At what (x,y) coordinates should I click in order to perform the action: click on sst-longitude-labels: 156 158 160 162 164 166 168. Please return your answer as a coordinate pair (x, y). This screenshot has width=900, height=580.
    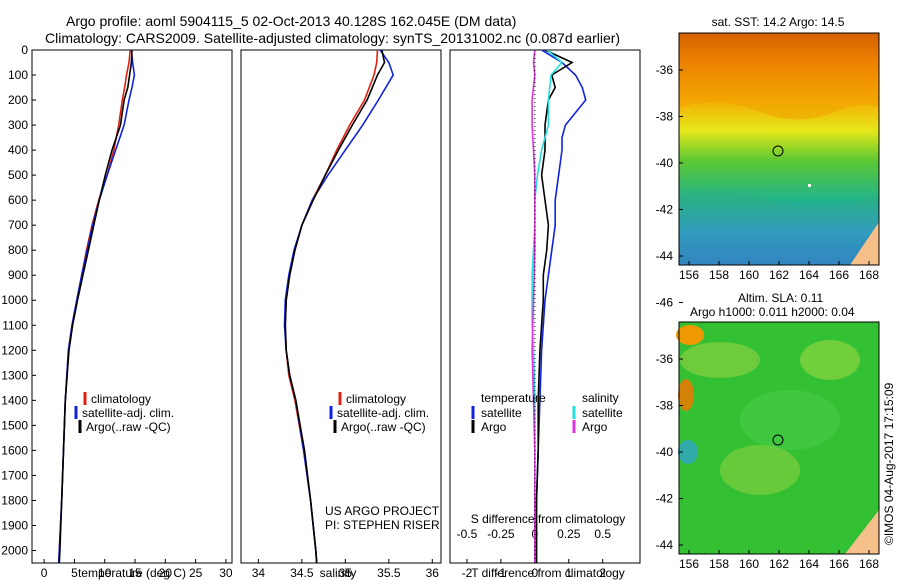
    Looking at the image, I should click on (779, 271).